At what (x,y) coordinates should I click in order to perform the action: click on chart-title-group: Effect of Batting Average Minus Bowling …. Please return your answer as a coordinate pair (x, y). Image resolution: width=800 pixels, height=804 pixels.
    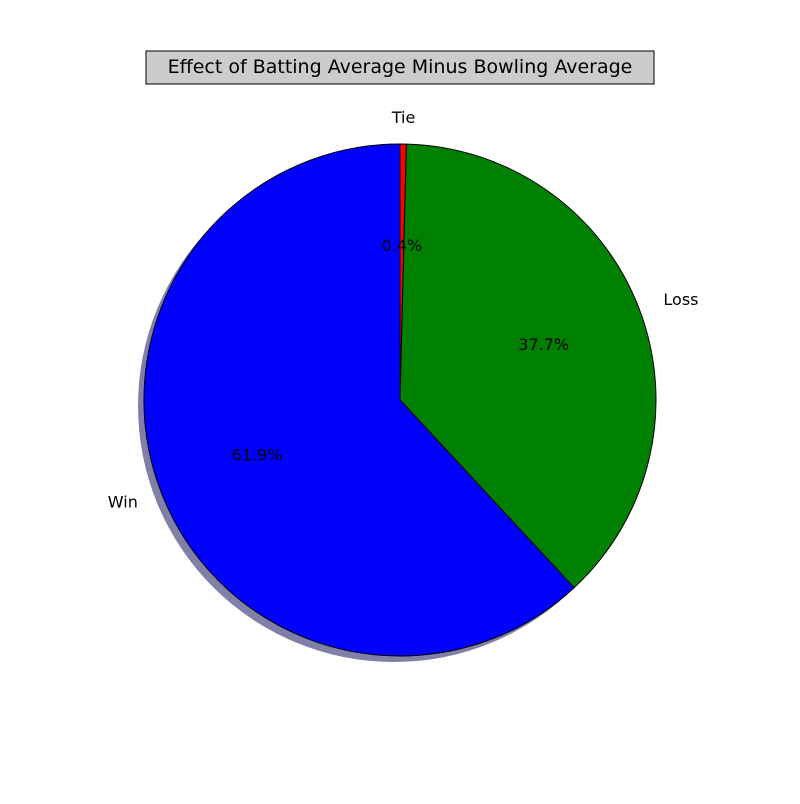
    Looking at the image, I should click on (400, 67).